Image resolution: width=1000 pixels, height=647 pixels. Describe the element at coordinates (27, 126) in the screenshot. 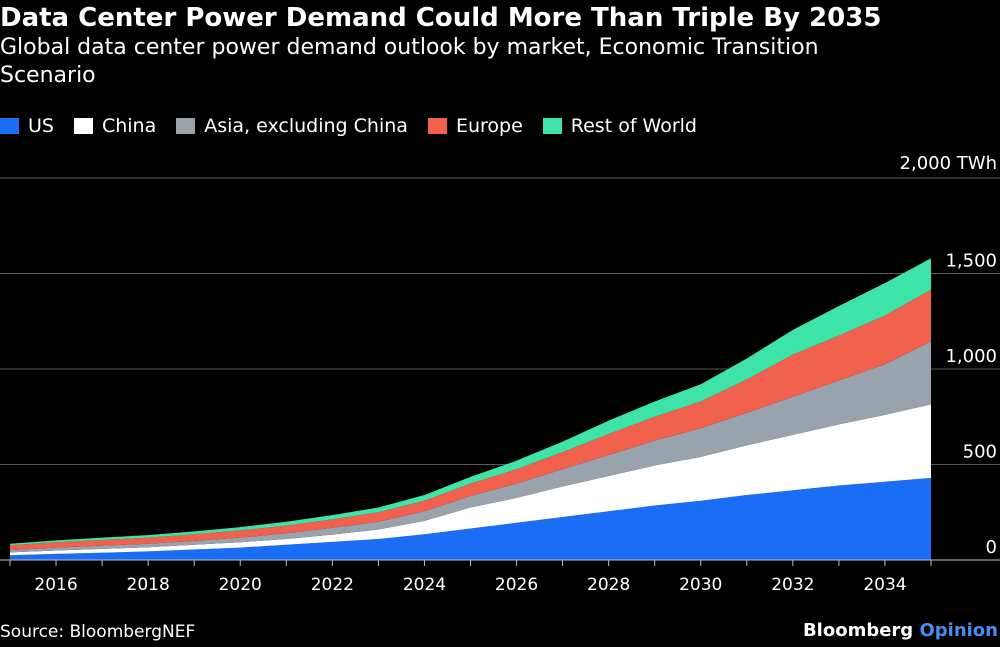

I see `legend-item: US` at that location.